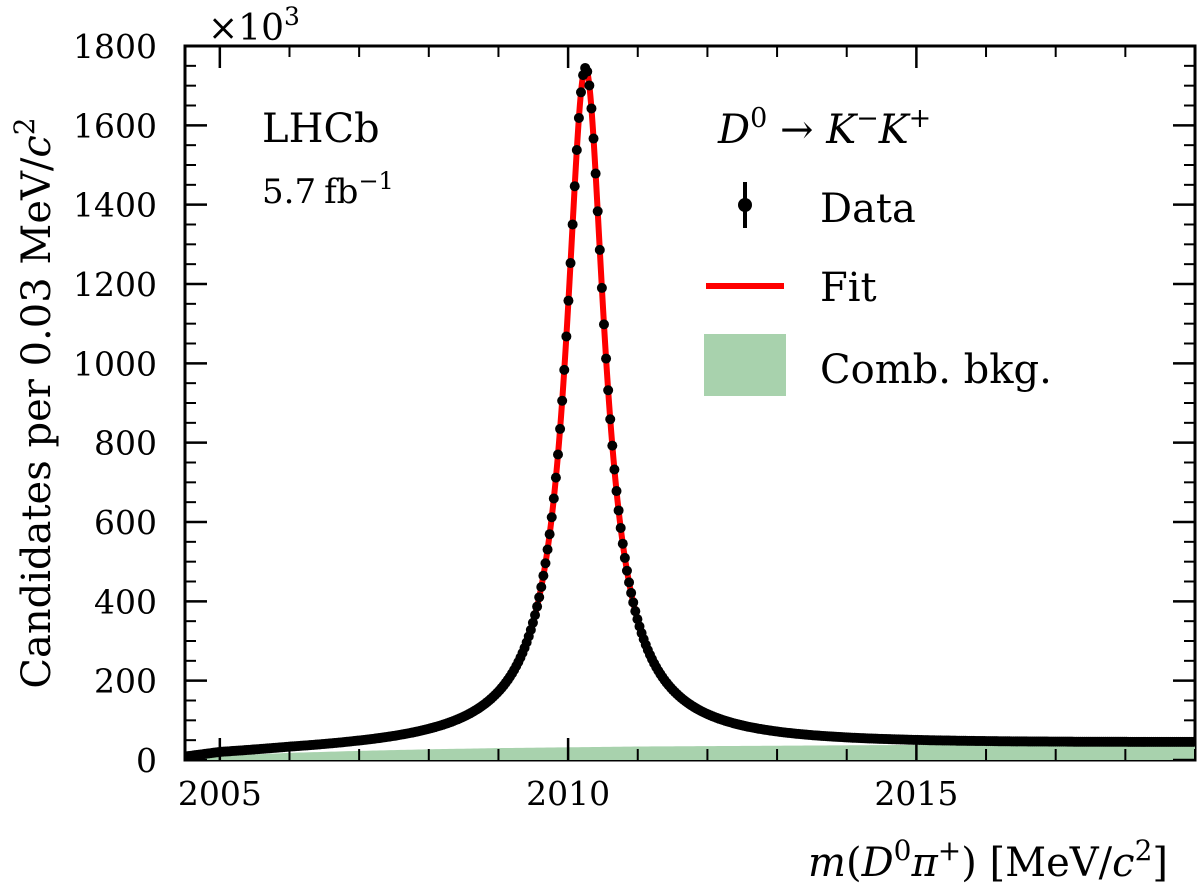  What do you see at coordinates (848, 288) in the screenshot?
I see `legend-fit-label: Fit` at bounding box center [848, 288].